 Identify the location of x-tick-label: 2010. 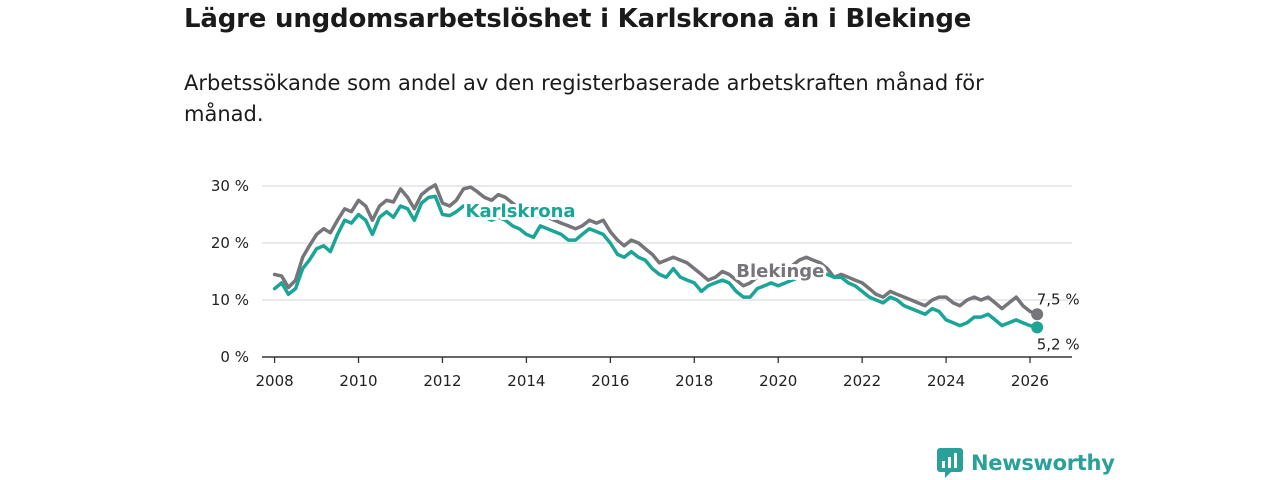
(358, 381).